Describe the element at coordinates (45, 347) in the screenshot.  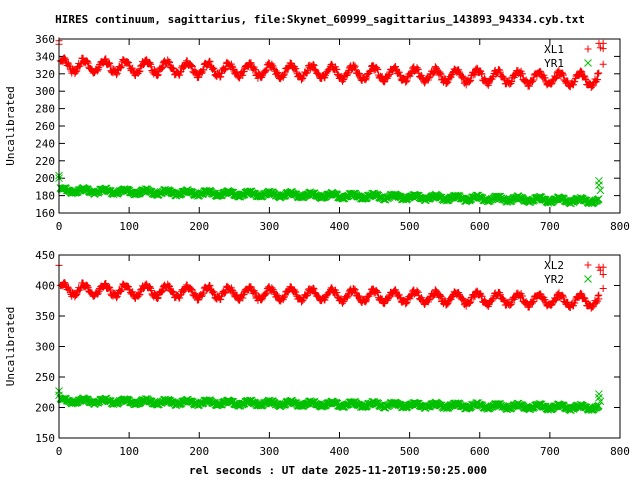
I see `y-tick-label: 300` at that location.